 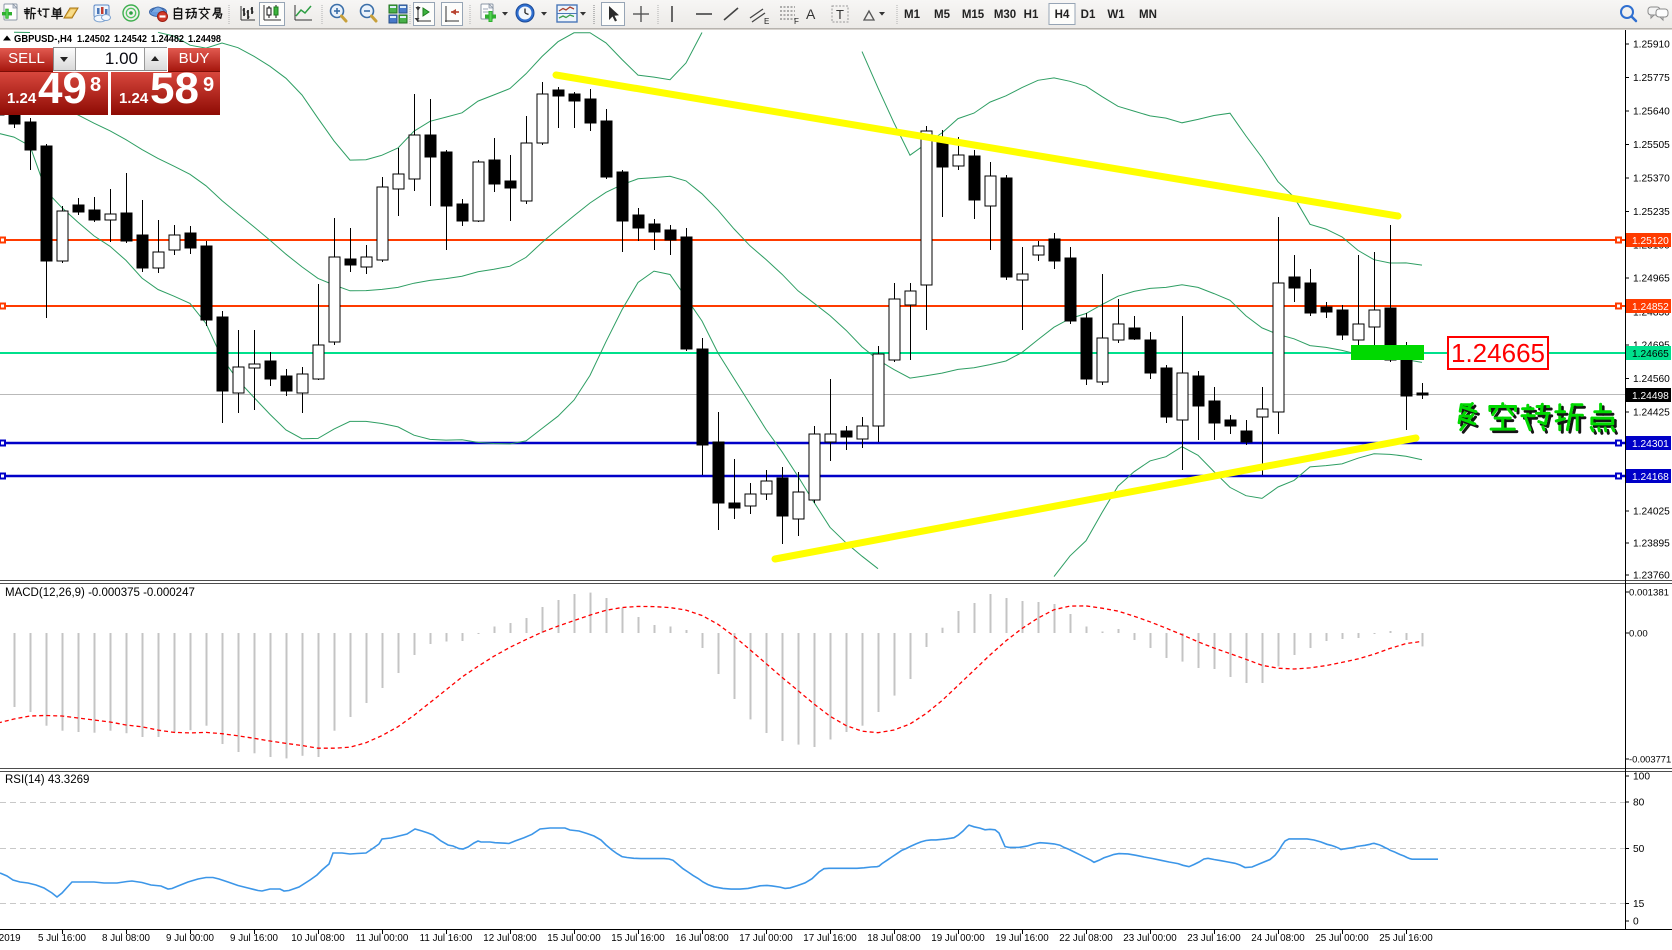 I want to click on svg-text: 18 Jul 08:00, so click(x=894, y=938).